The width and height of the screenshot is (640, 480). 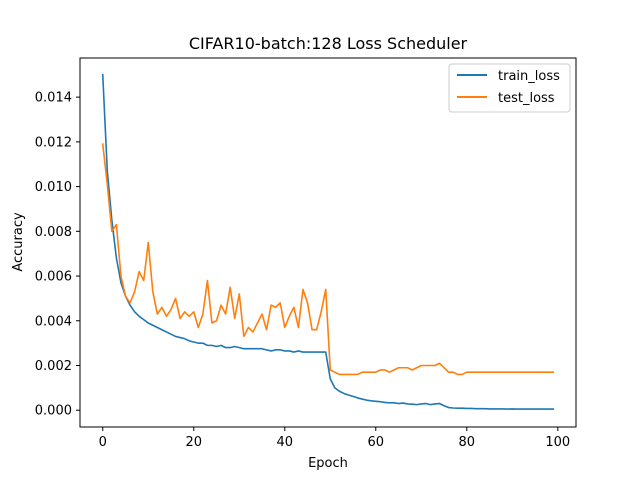 What do you see at coordinates (526, 98) in the screenshot?
I see `legend-label-test-loss: test_loss` at bounding box center [526, 98].